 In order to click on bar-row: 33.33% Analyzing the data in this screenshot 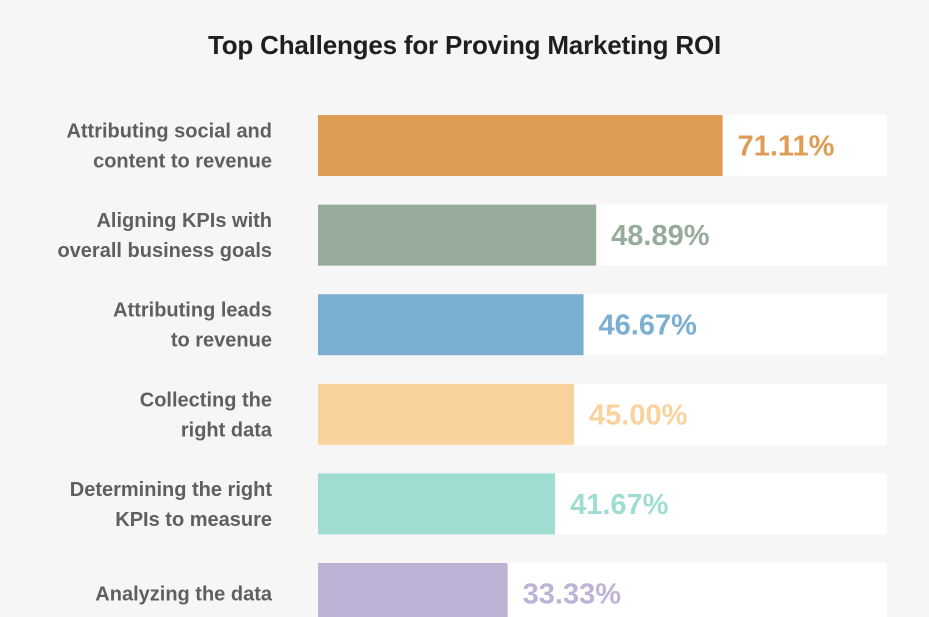, I will do `click(491, 590)`.